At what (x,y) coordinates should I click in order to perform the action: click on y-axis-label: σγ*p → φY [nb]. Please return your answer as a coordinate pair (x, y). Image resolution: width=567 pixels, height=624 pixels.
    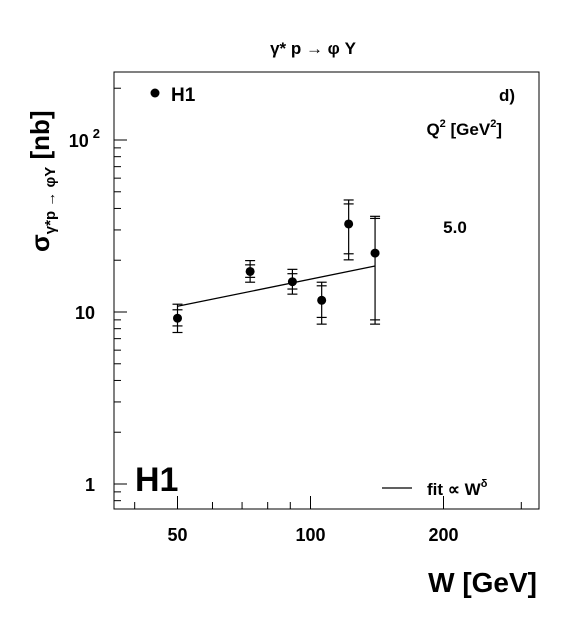
    Looking at the image, I should click on (42, 181).